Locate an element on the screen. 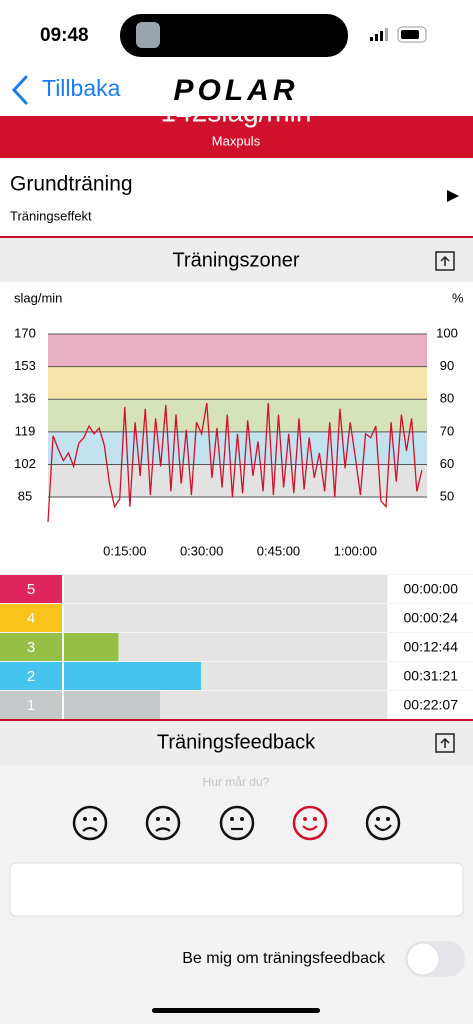 The width and height of the screenshot is (473, 1024). x-tick-label: 0:30:00 is located at coordinates (201, 550).